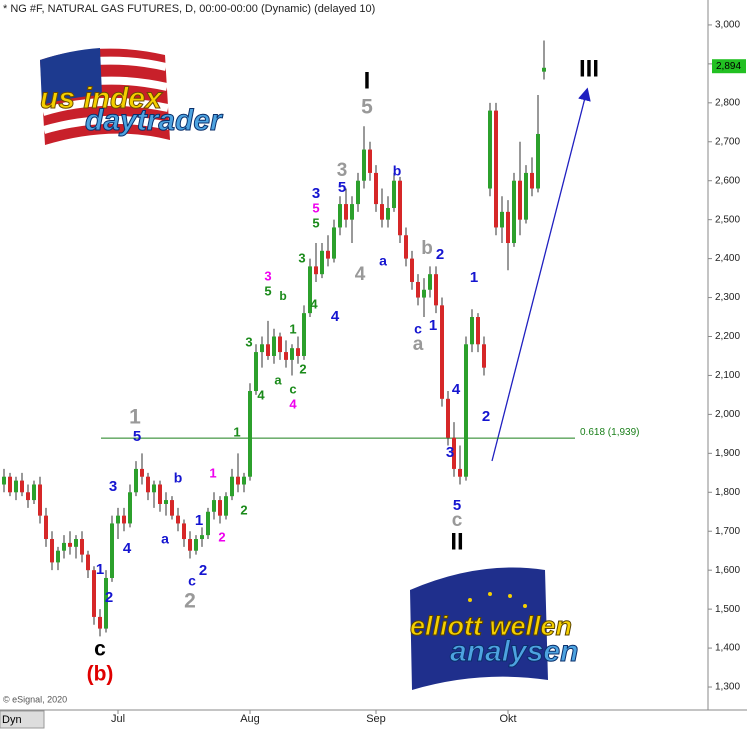  I want to click on mode-box, so click(22, 719).